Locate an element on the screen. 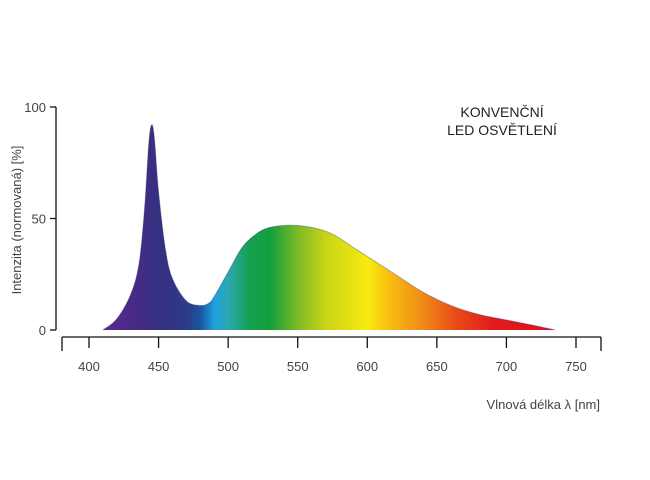 The width and height of the screenshot is (650, 480). x-tick-label: 400 is located at coordinates (89, 366).